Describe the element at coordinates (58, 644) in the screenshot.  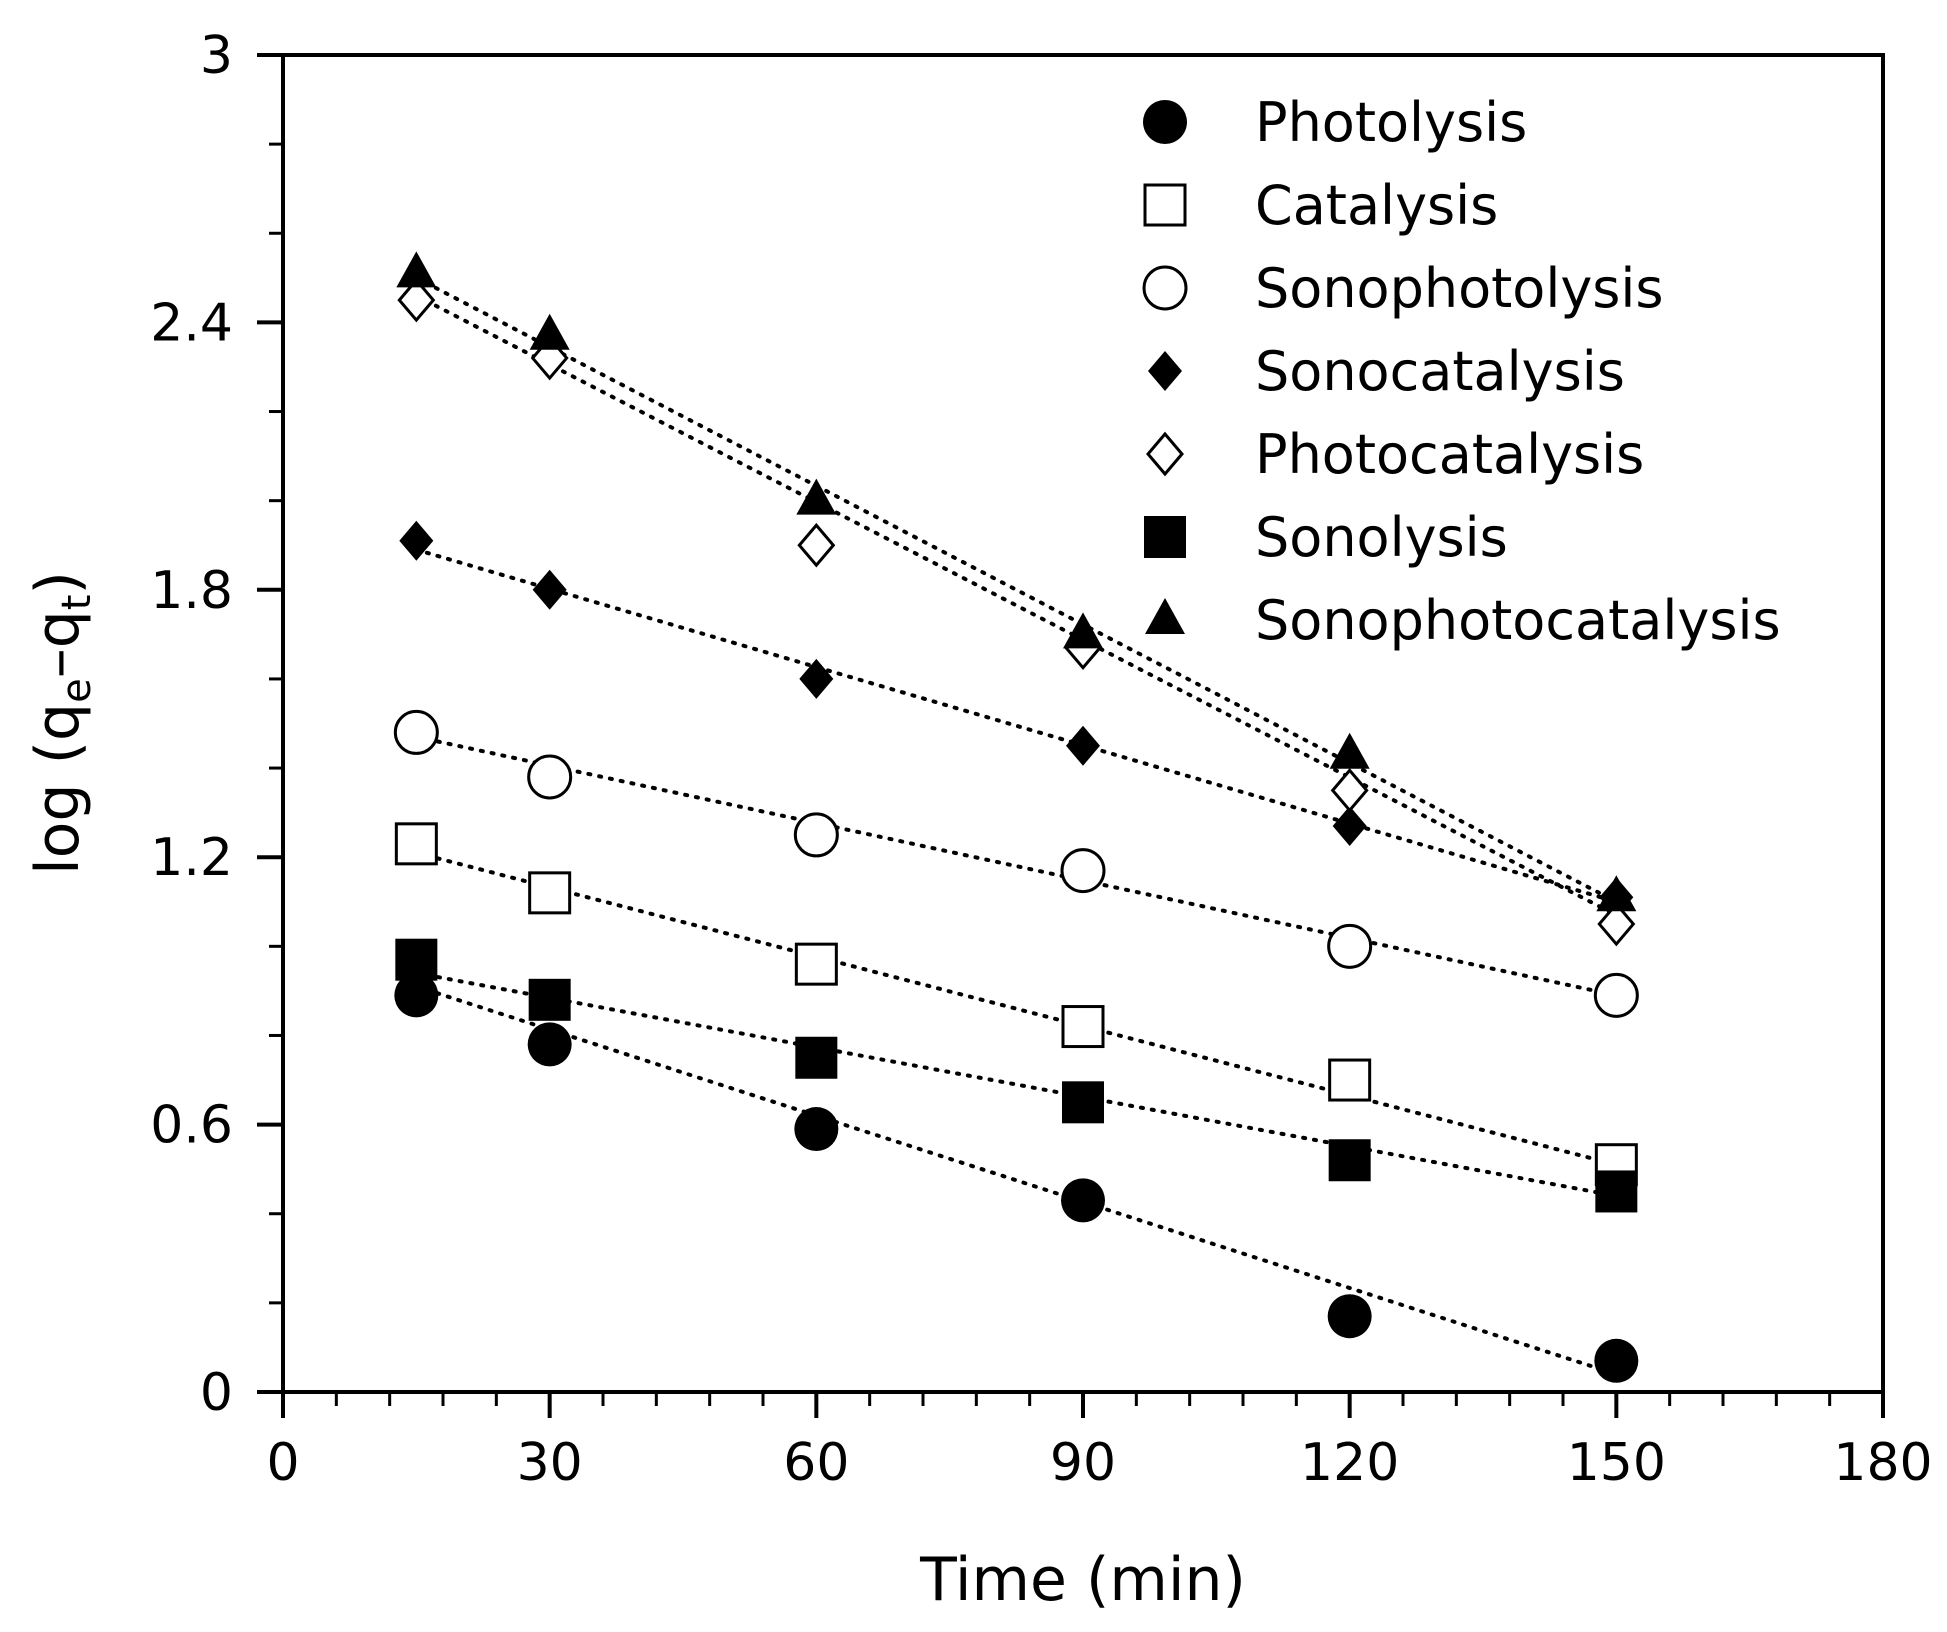
I see `y-axis-title-part: –q` at that location.